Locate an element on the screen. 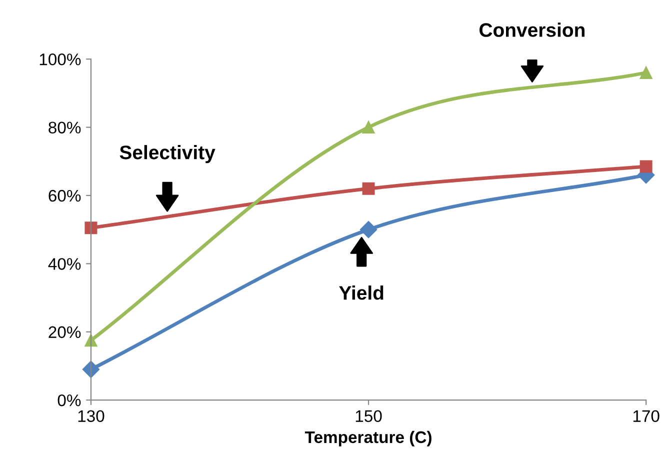 The width and height of the screenshot is (664, 469). x-tick-label: 150 is located at coordinates (369, 416).